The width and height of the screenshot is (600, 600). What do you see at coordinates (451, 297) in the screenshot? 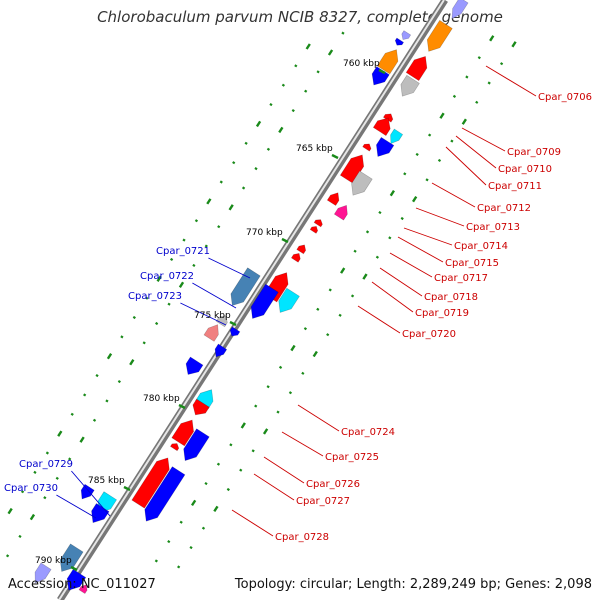
I see `gene-label-right: Cpar_0718` at bounding box center [451, 297].